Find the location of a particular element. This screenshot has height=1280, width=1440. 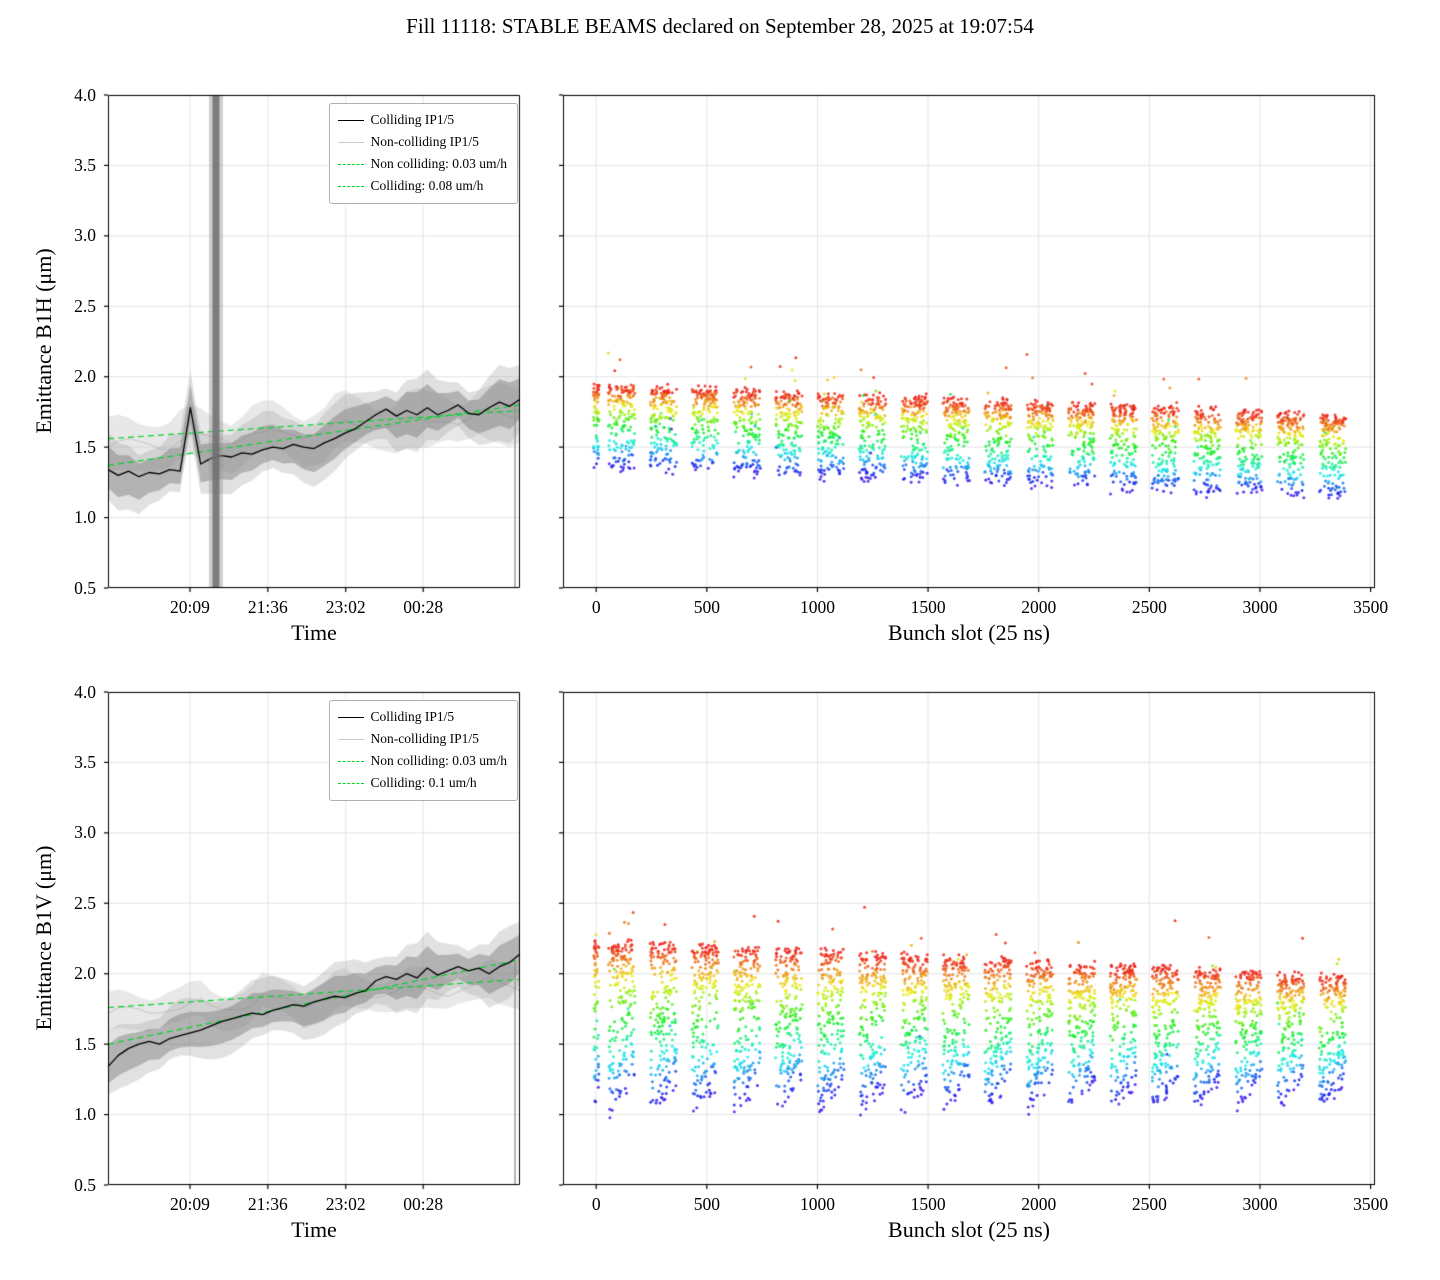

legend-item: Colliding: 0.08 um/h is located at coordinates (422, 186).